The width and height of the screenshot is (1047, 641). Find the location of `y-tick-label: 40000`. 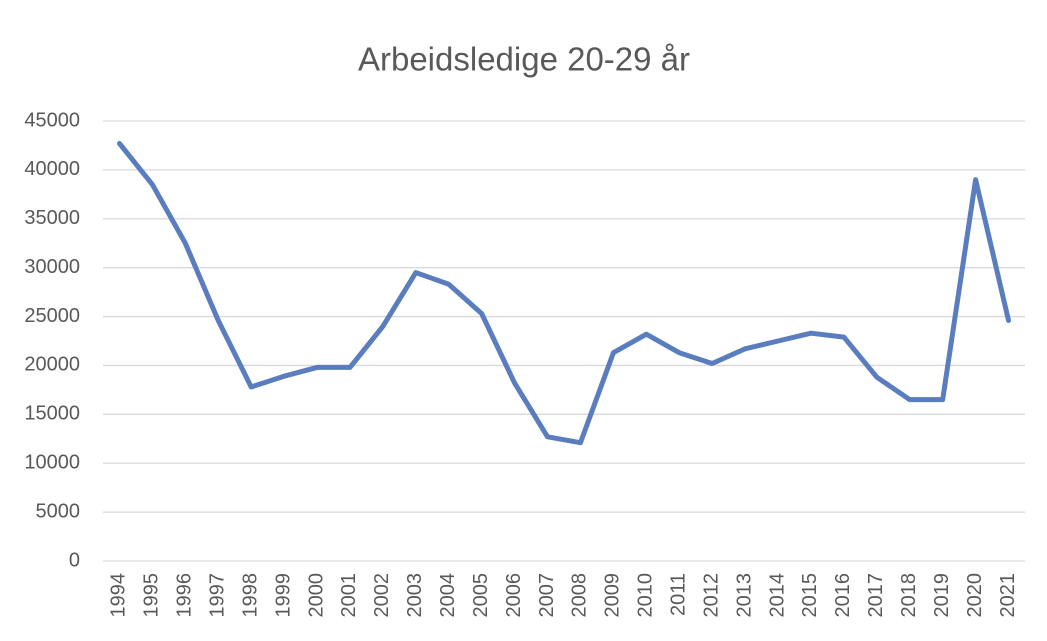

y-tick-label: 40000 is located at coordinates (52, 169).